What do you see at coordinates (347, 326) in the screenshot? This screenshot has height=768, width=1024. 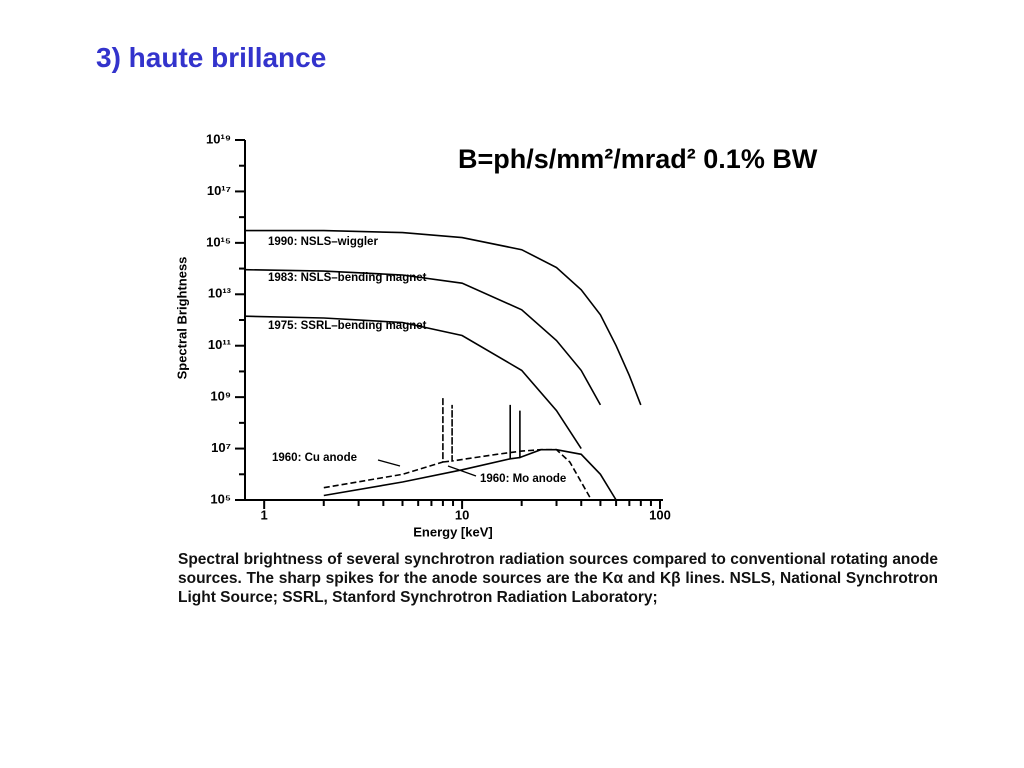 I see `series-label: 1975: SSRL–bending magnet` at bounding box center [347, 326].